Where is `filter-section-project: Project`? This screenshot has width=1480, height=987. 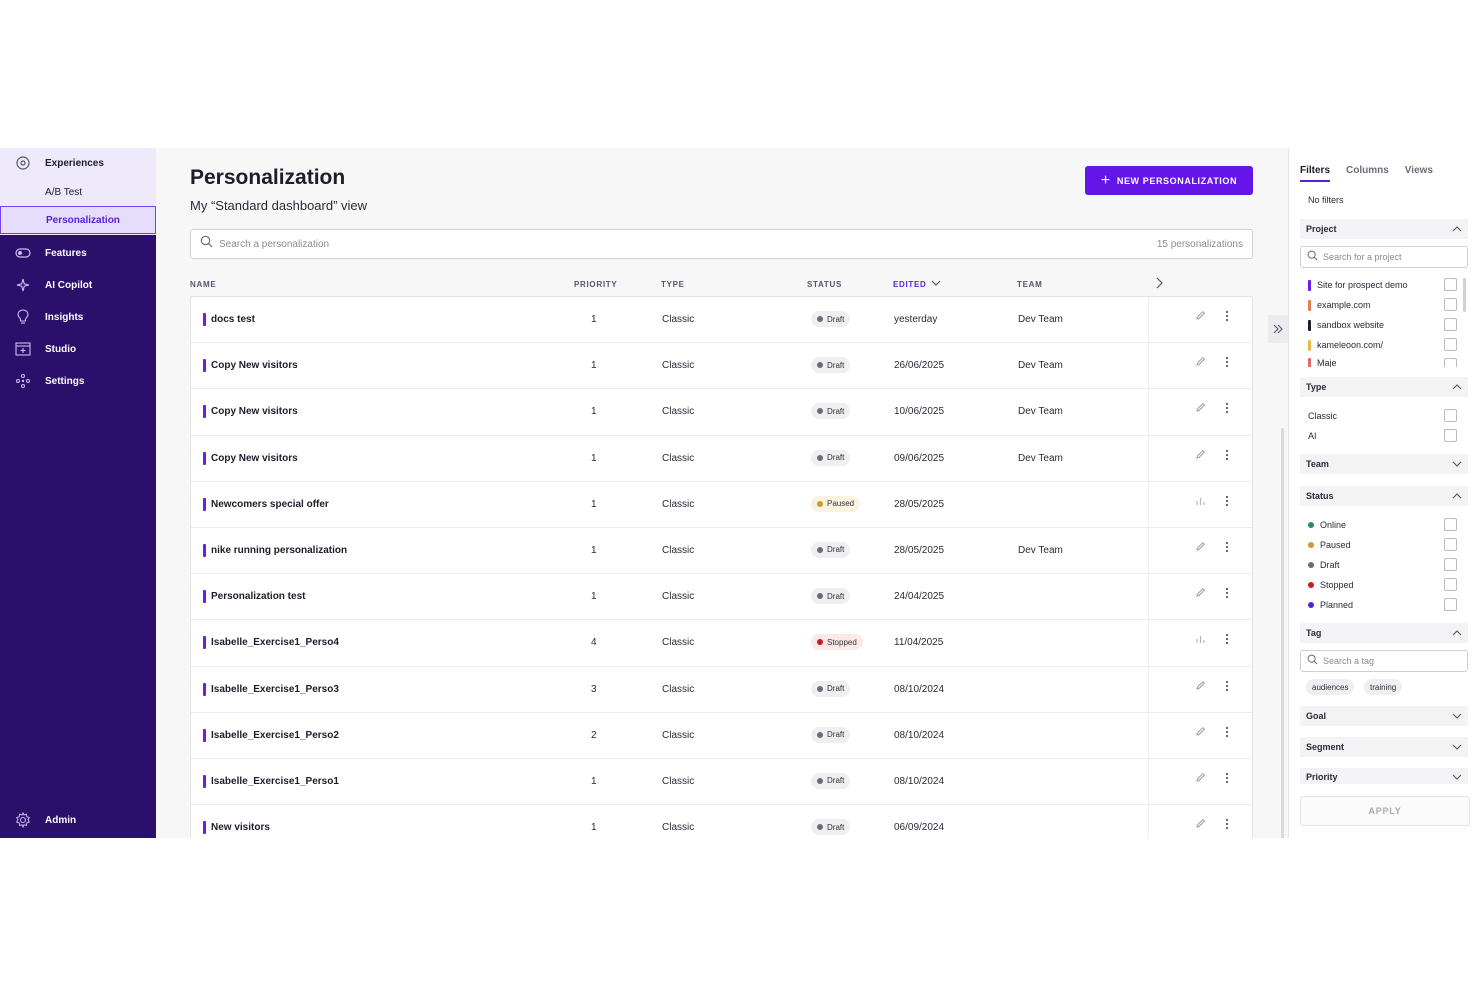
filter-section-project: Project is located at coordinates (1384, 229).